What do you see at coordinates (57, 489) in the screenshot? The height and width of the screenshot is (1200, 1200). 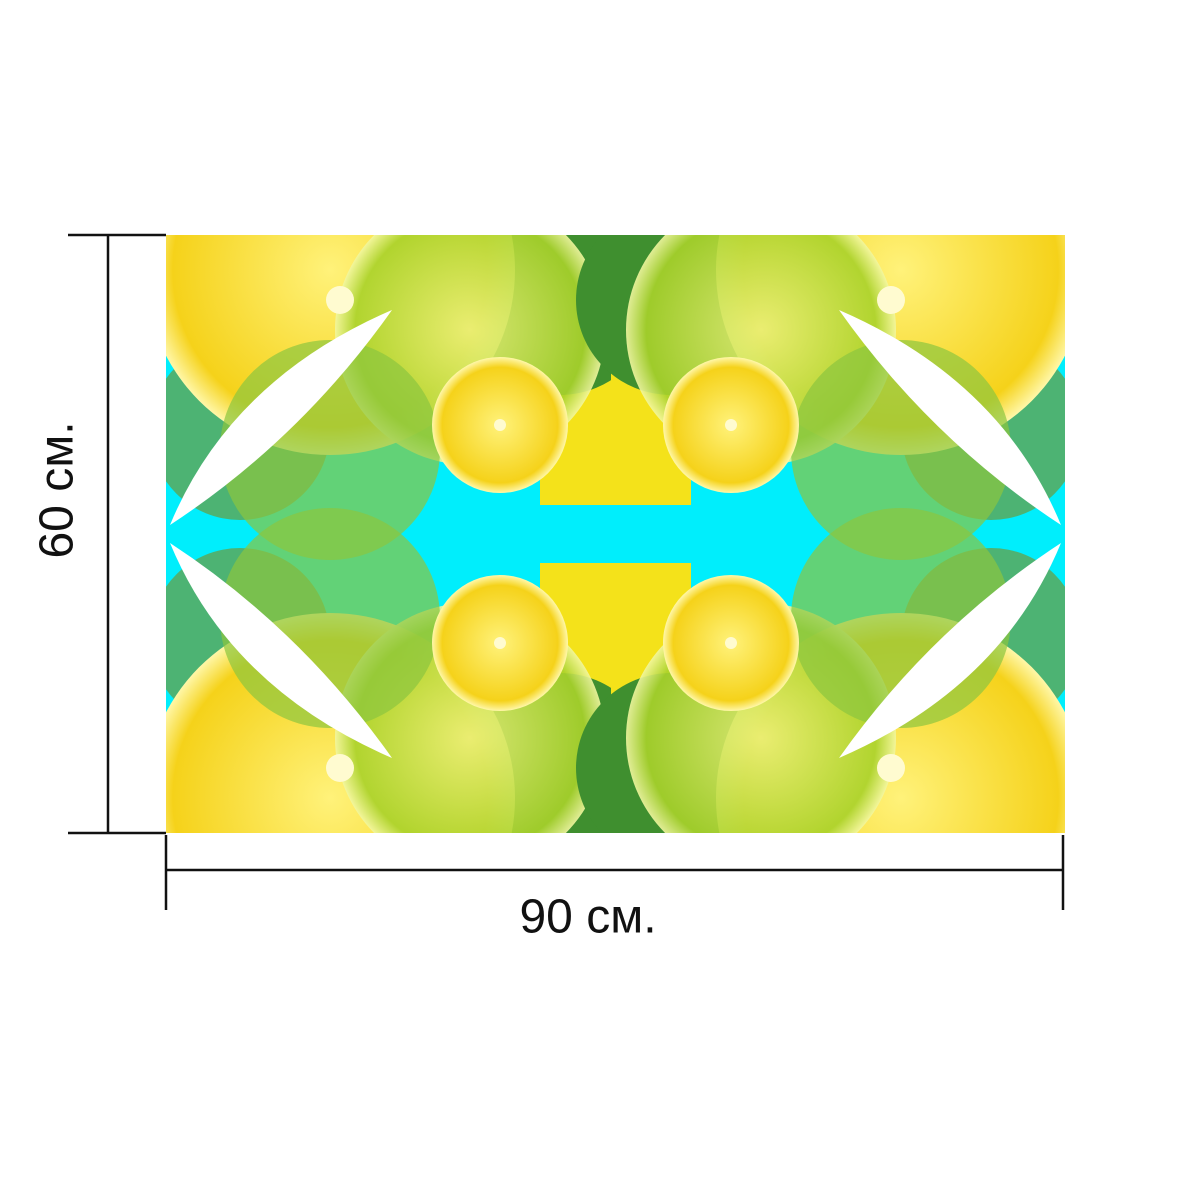 I see `height-label: 60 см.` at bounding box center [57, 489].